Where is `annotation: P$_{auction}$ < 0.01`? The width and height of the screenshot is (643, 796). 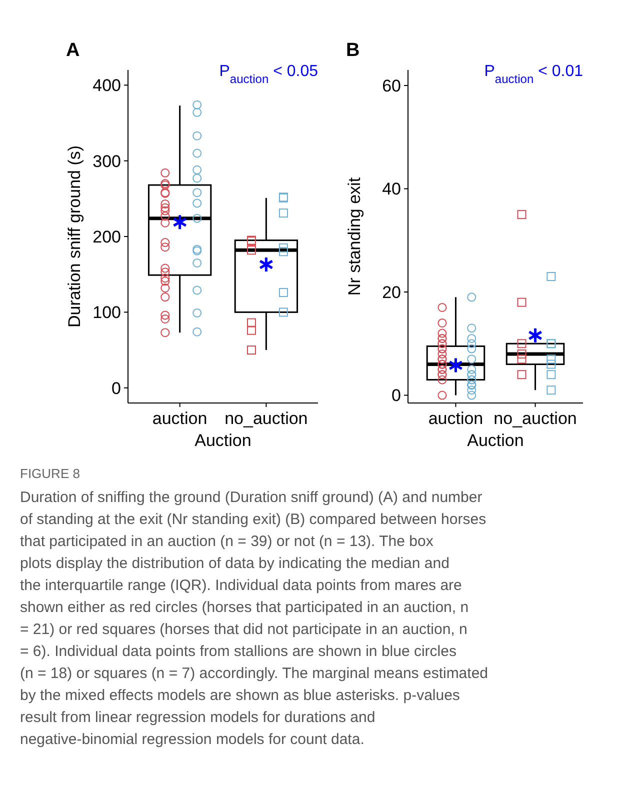
annotation: P$_{auction}$ < 0.01 is located at coordinates (534, 74).